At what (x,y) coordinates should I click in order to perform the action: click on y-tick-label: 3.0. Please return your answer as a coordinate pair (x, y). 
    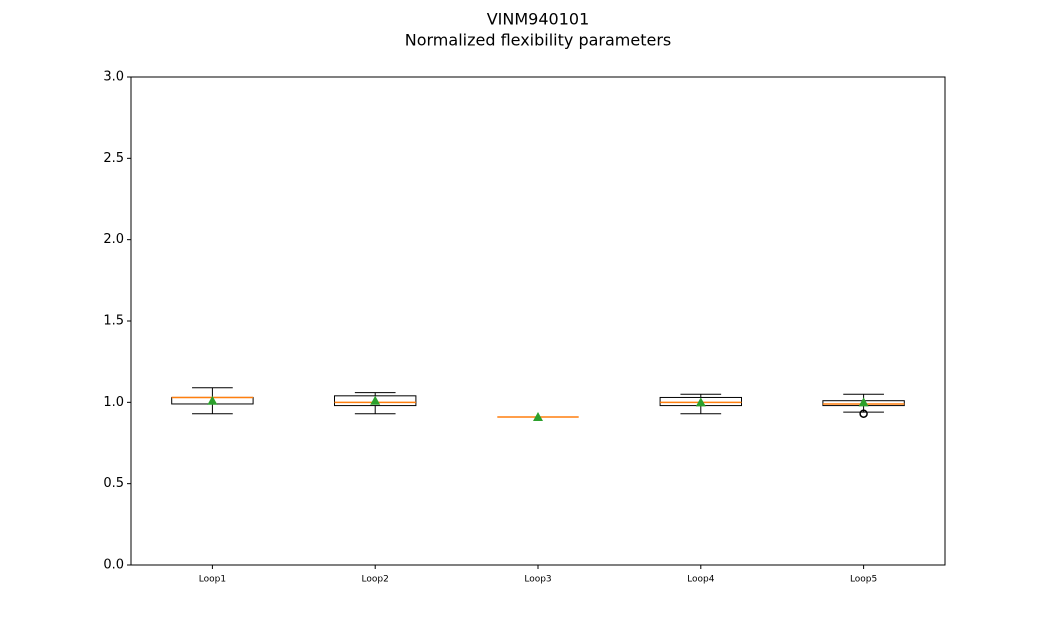
    Looking at the image, I should click on (113, 77).